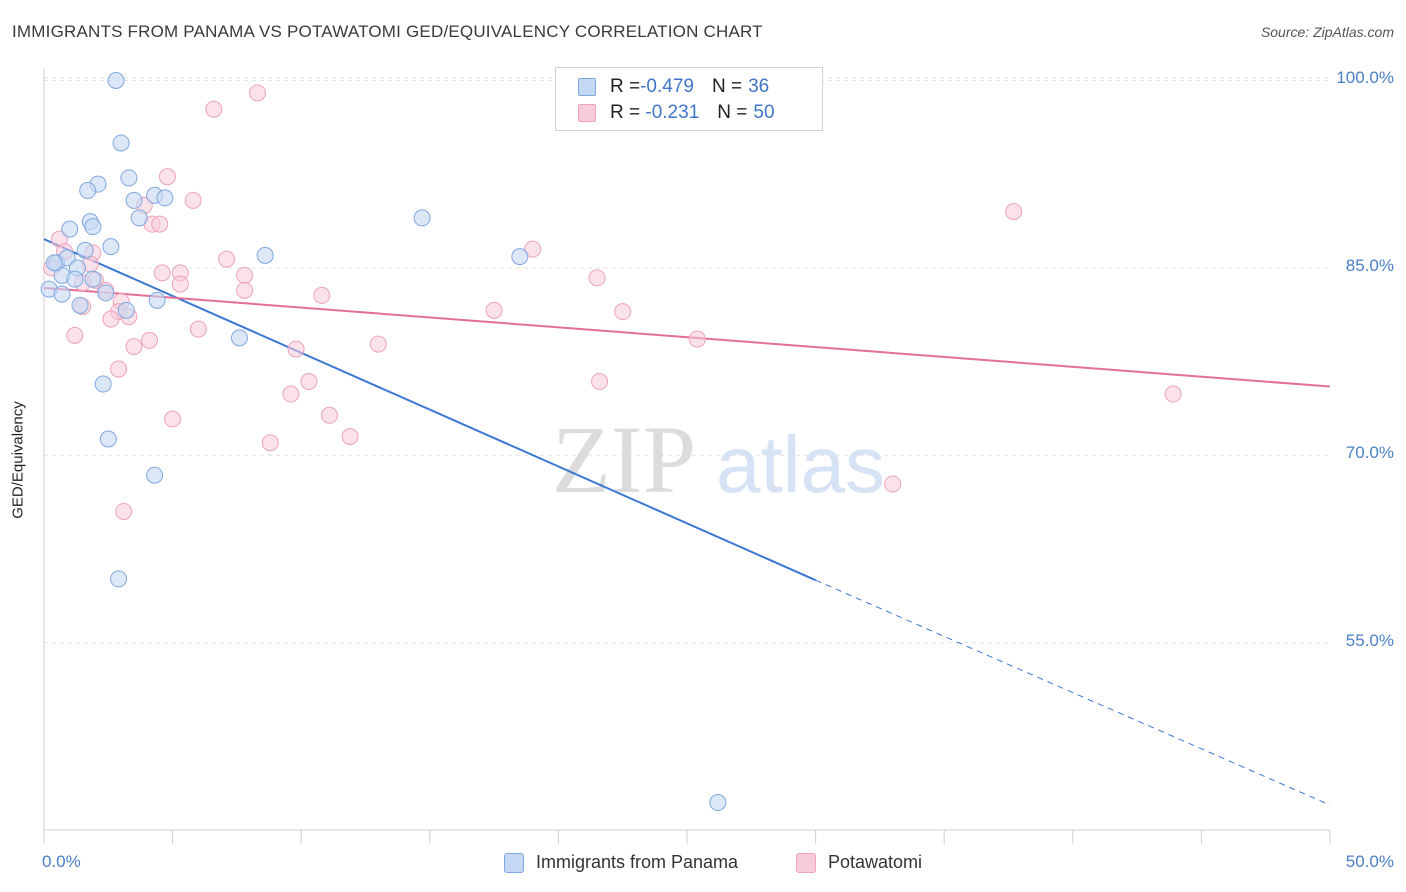  Describe the element at coordinates (1369, 265) in the screenshot. I see `y-tick-label: 85.0%` at that location.